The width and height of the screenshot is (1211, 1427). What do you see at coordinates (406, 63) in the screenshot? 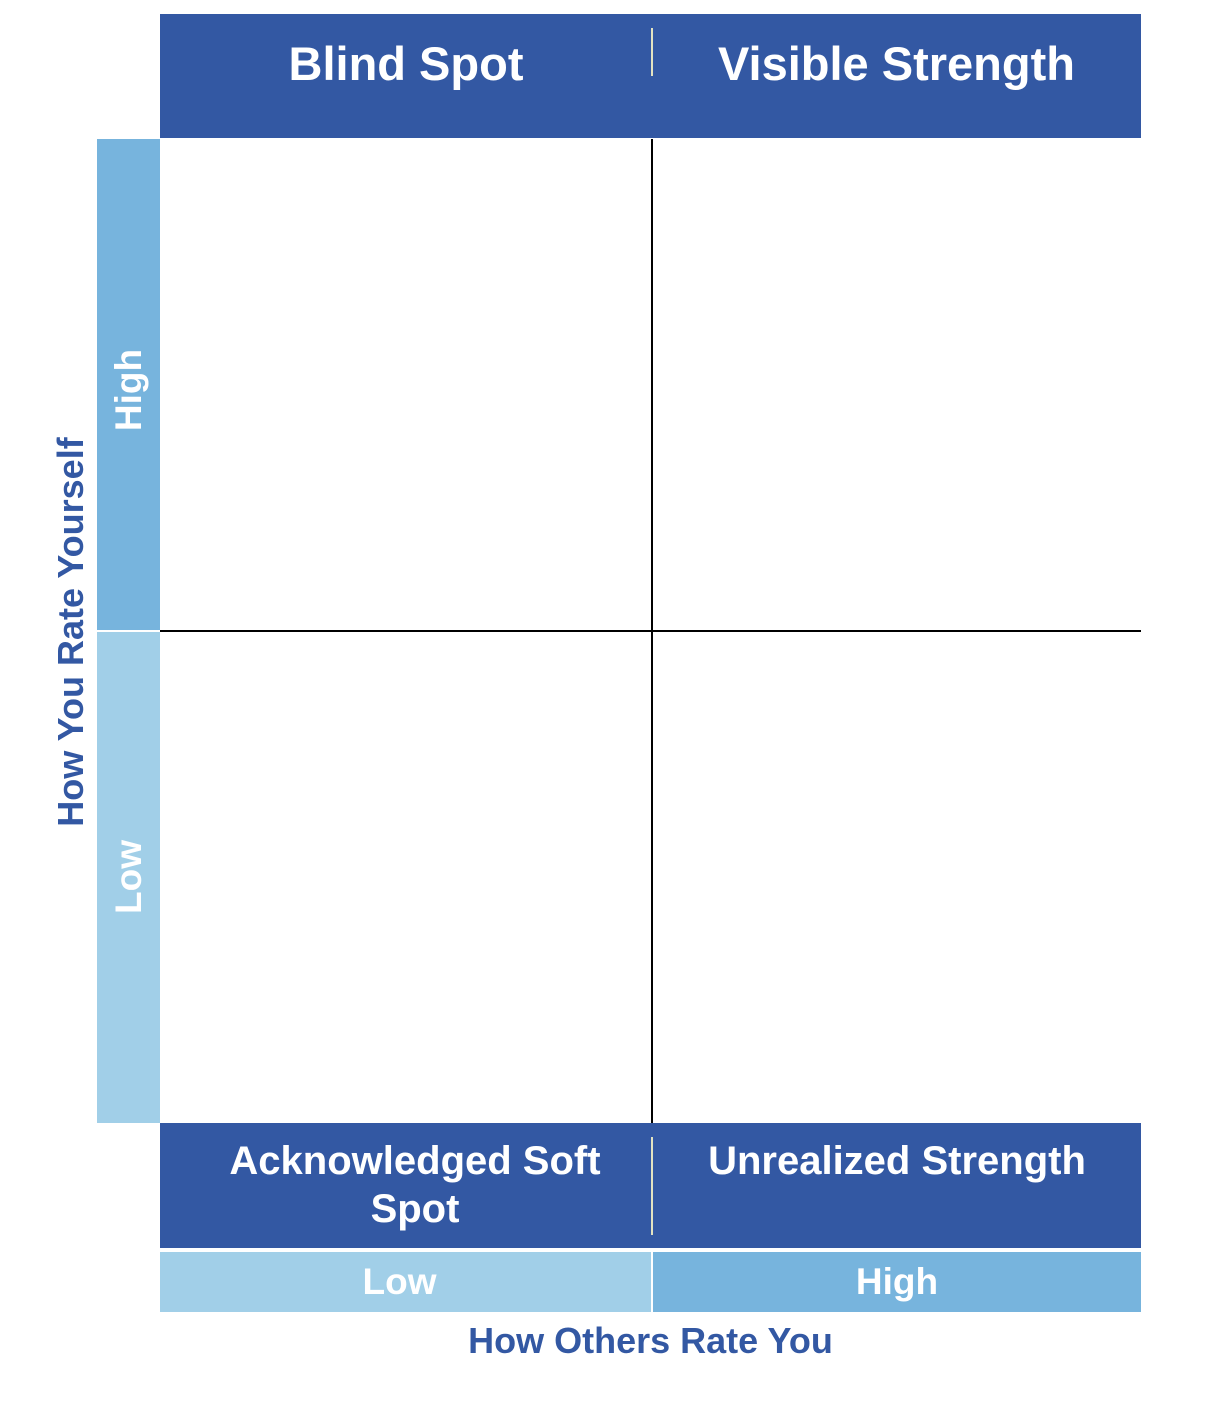
I see `blind-spot-label: Blind Spot` at bounding box center [406, 63].